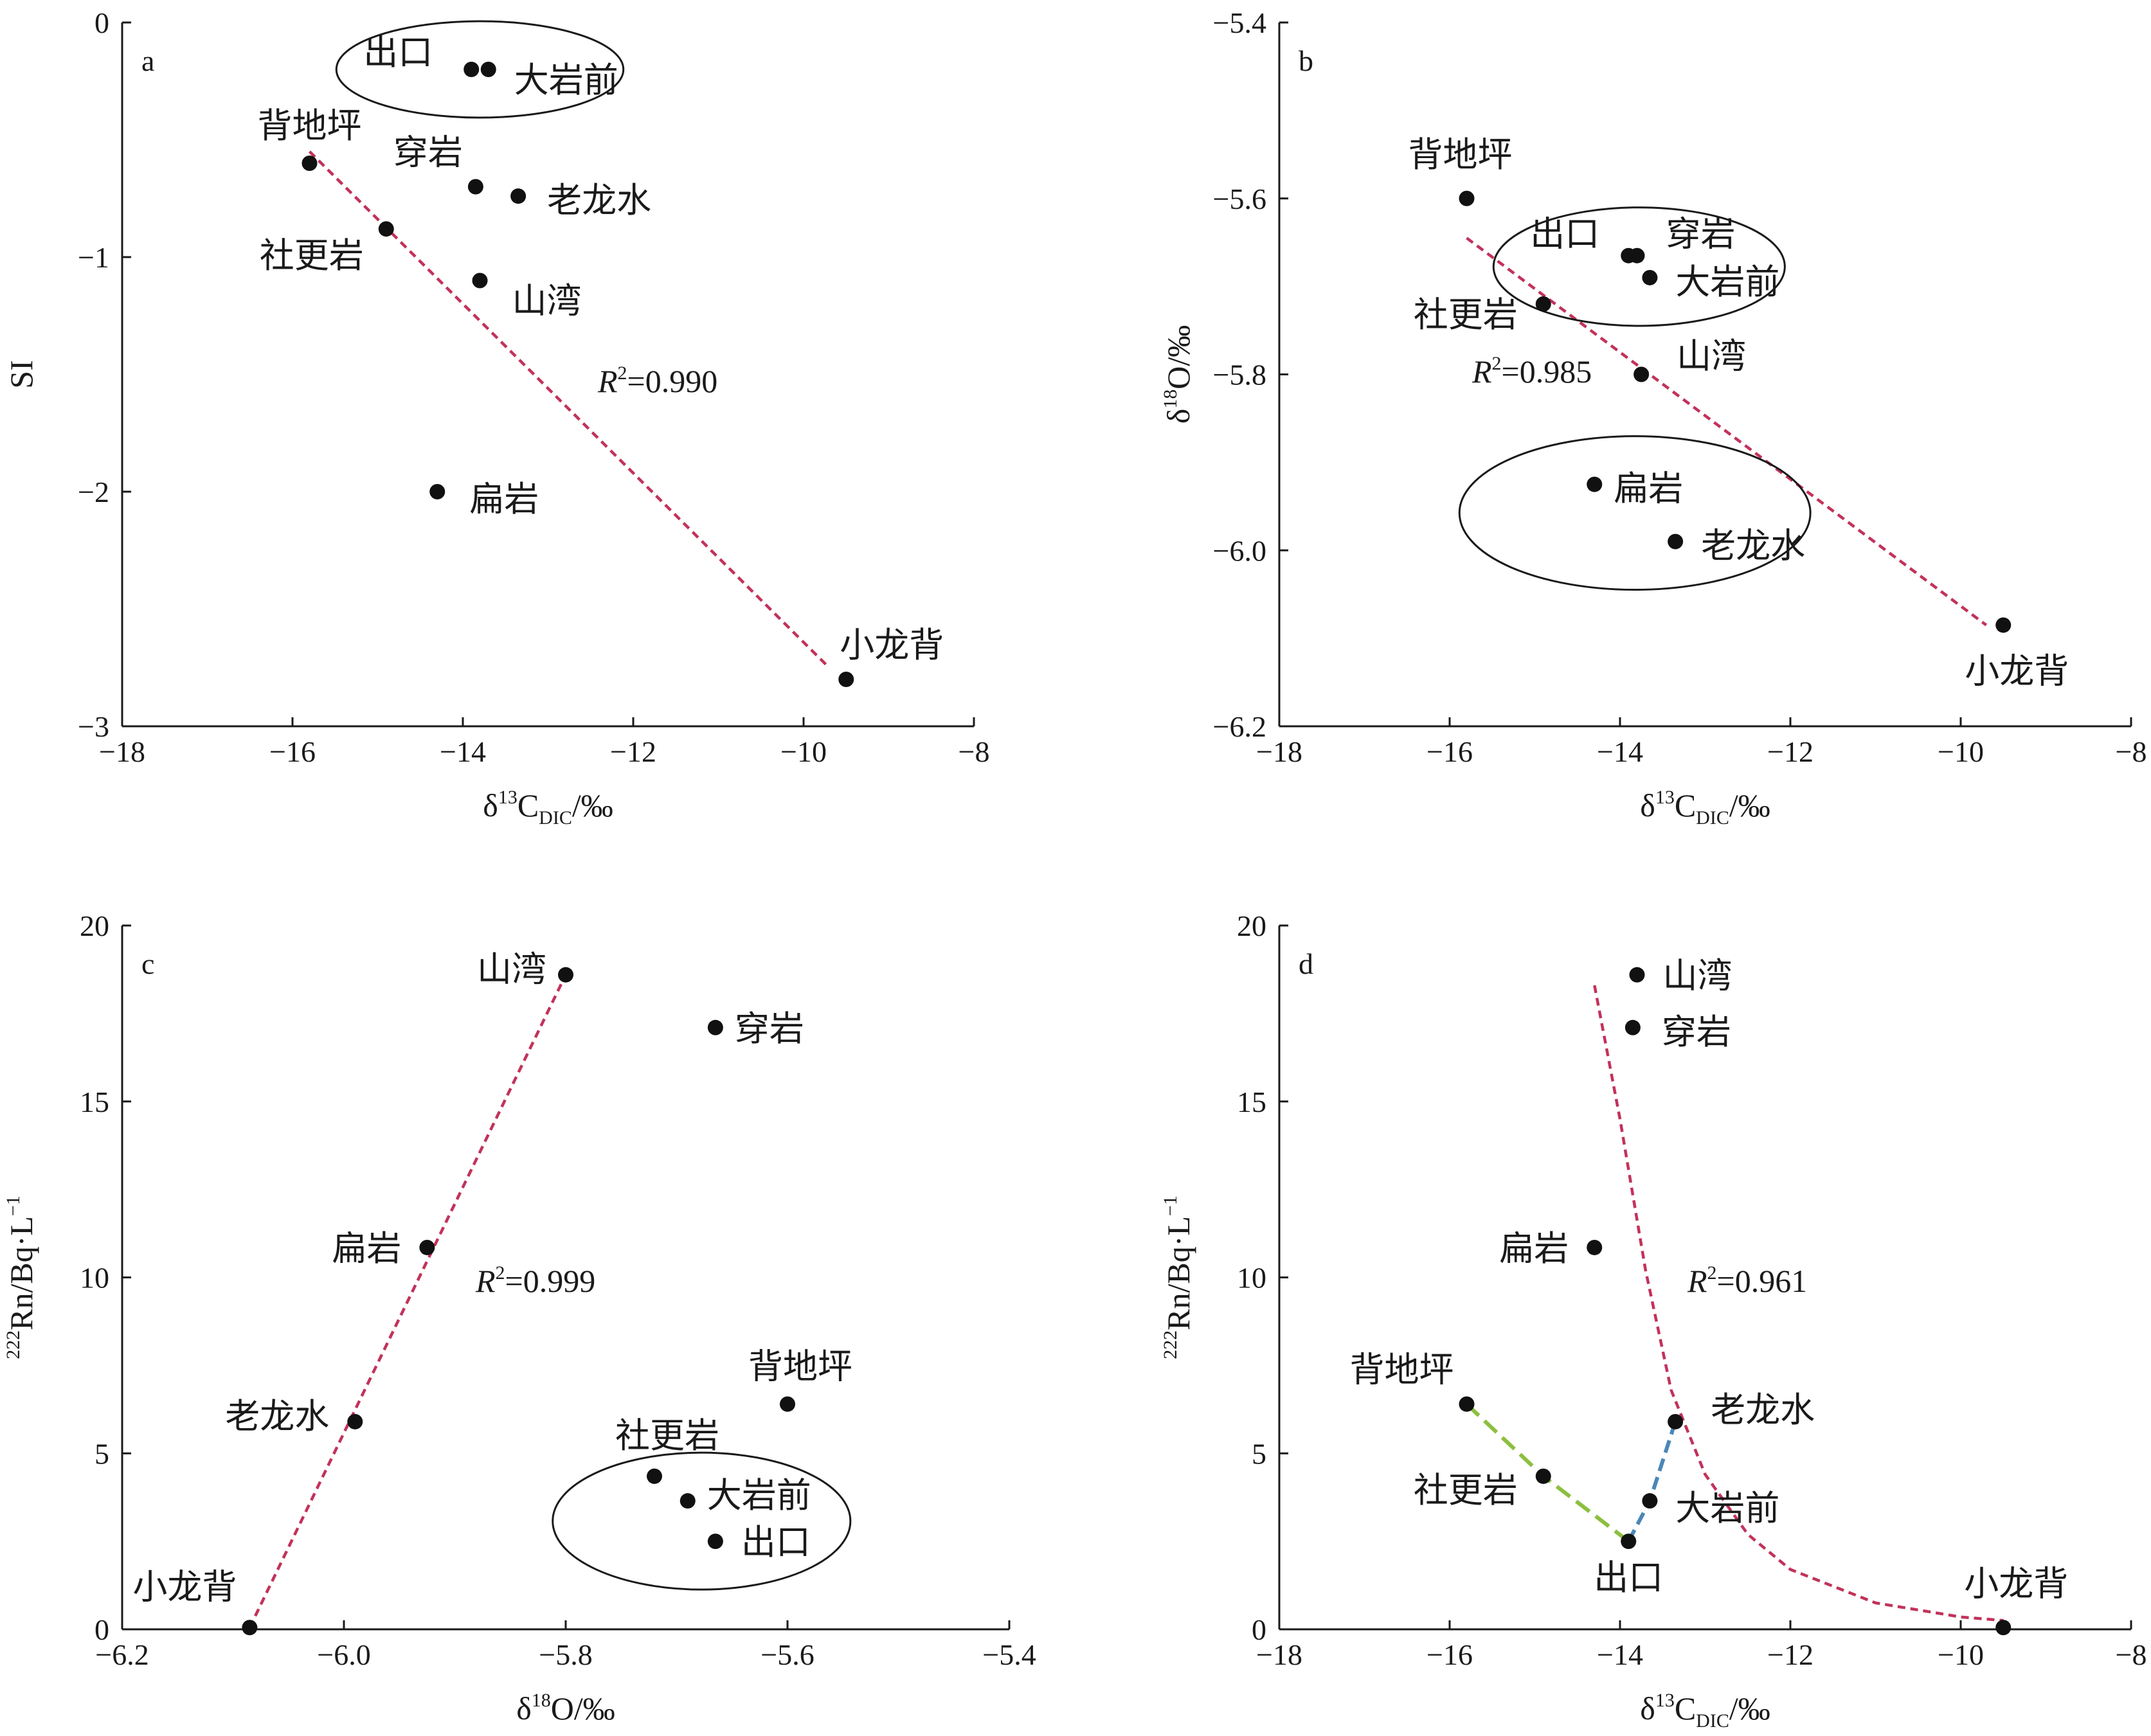 The width and height of the screenshot is (2151, 1736). Describe the element at coordinates (1239, 22) in the screenshot. I see `y-tick-label: −5.4` at that location.